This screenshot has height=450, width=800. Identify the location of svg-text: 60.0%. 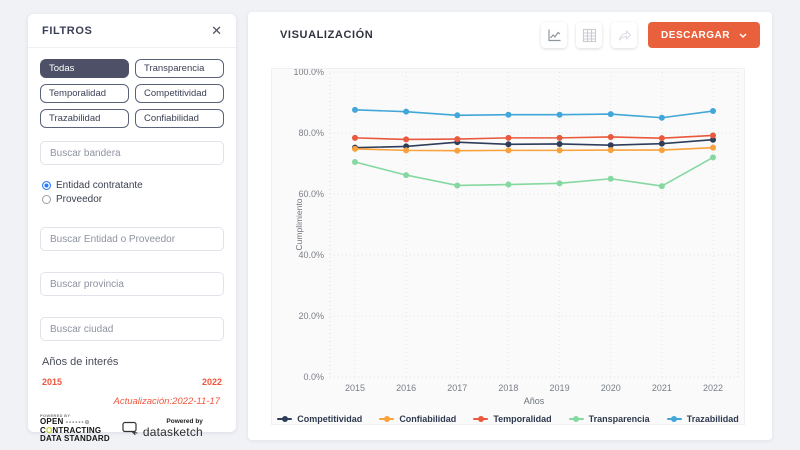
(311, 194).